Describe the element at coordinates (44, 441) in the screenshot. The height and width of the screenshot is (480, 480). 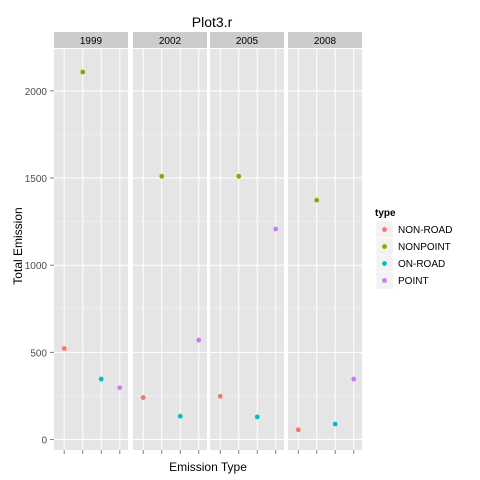
I see `y-tick-label: 0` at that location.